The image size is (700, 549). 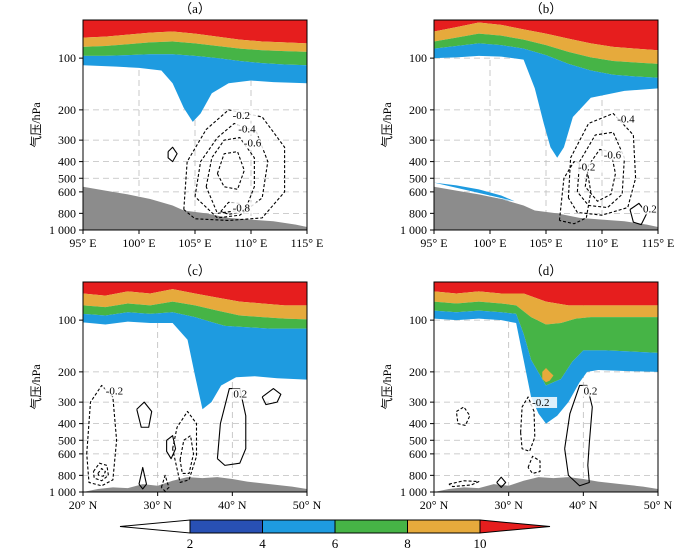 I want to click on colorbar-tick-label: 10, so click(x=480, y=542).